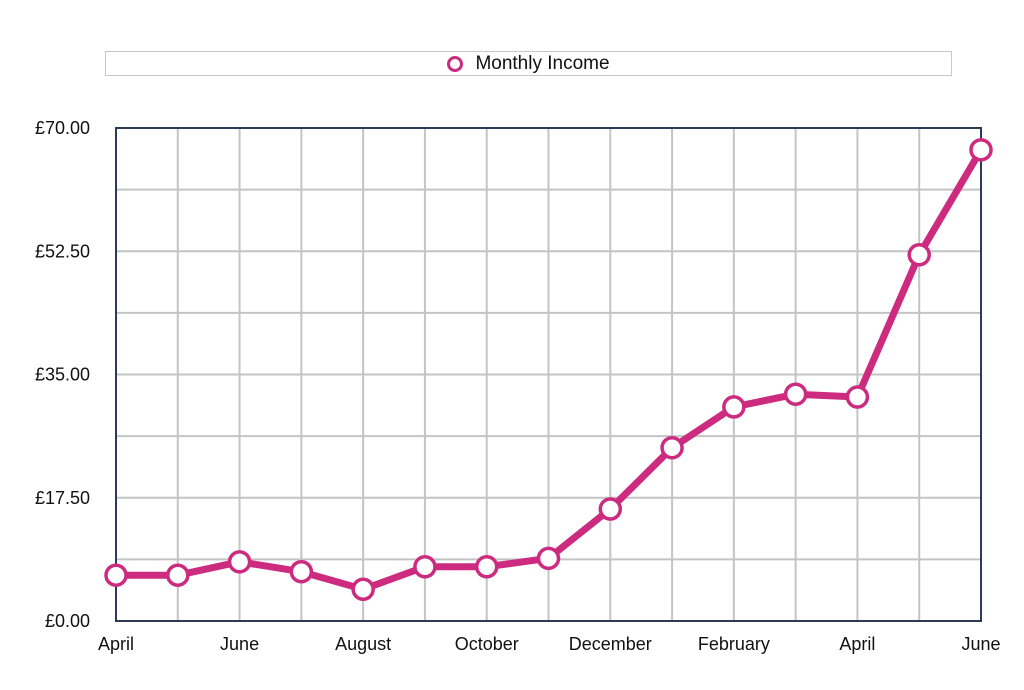 The width and height of the screenshot is (1024, 690). What do you see at coordinates (62, 128) in the screenshot?
I see `y-tick-label: £70.00` at bounding box center [62, 128].